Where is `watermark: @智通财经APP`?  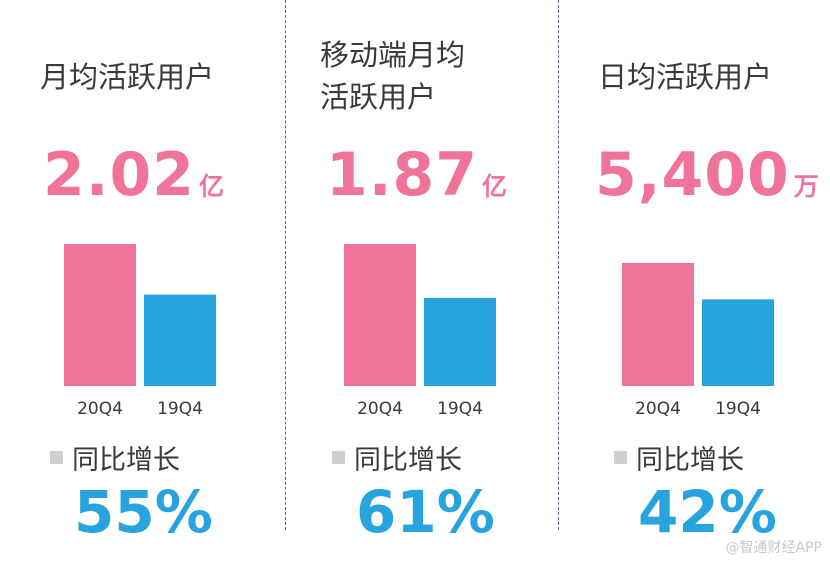 watermark: @智通财经APP is located at coordinates (773, 548).